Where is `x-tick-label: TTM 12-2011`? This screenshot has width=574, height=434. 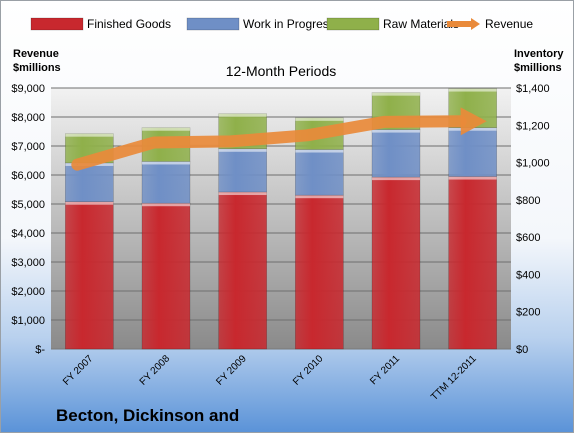
x-tick-label: TTM 12-2011 is located at coordinates (454, 378).